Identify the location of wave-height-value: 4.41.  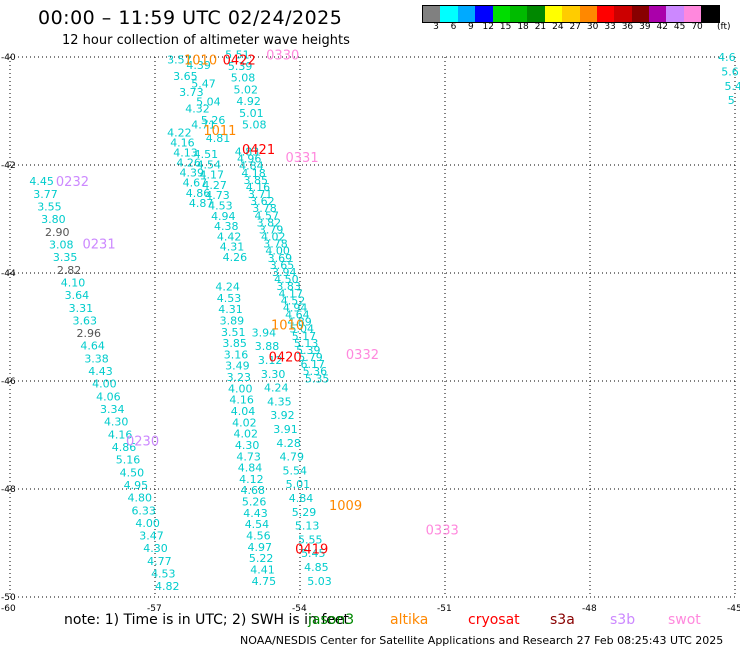
(262, 569).